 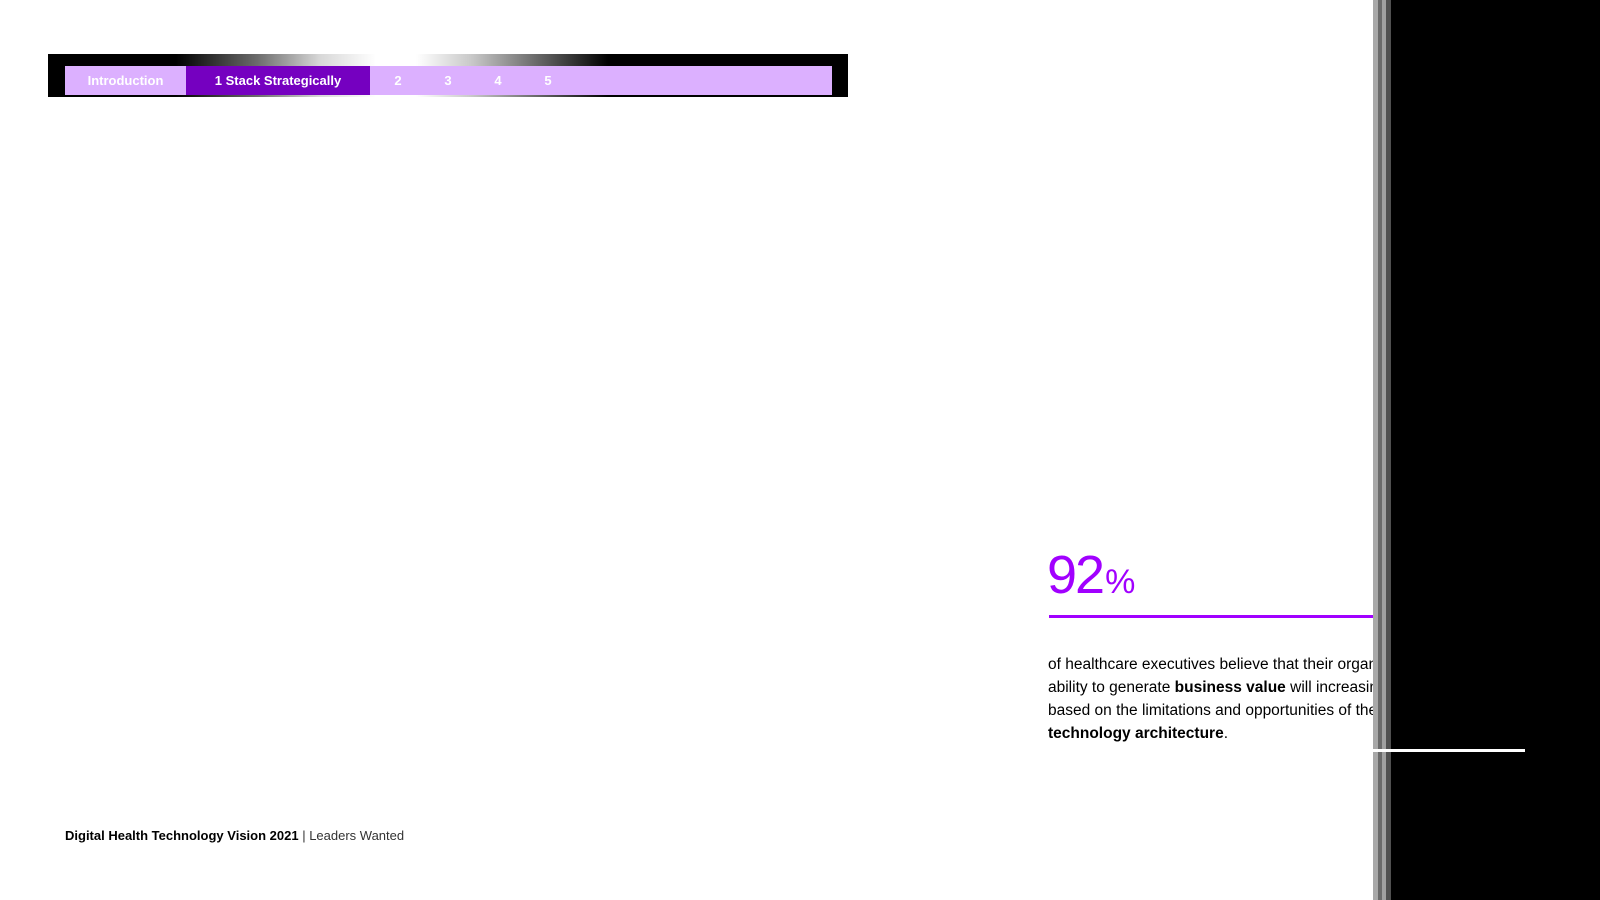 I want to click on tab-2: 2, so click(x=398, y=80).